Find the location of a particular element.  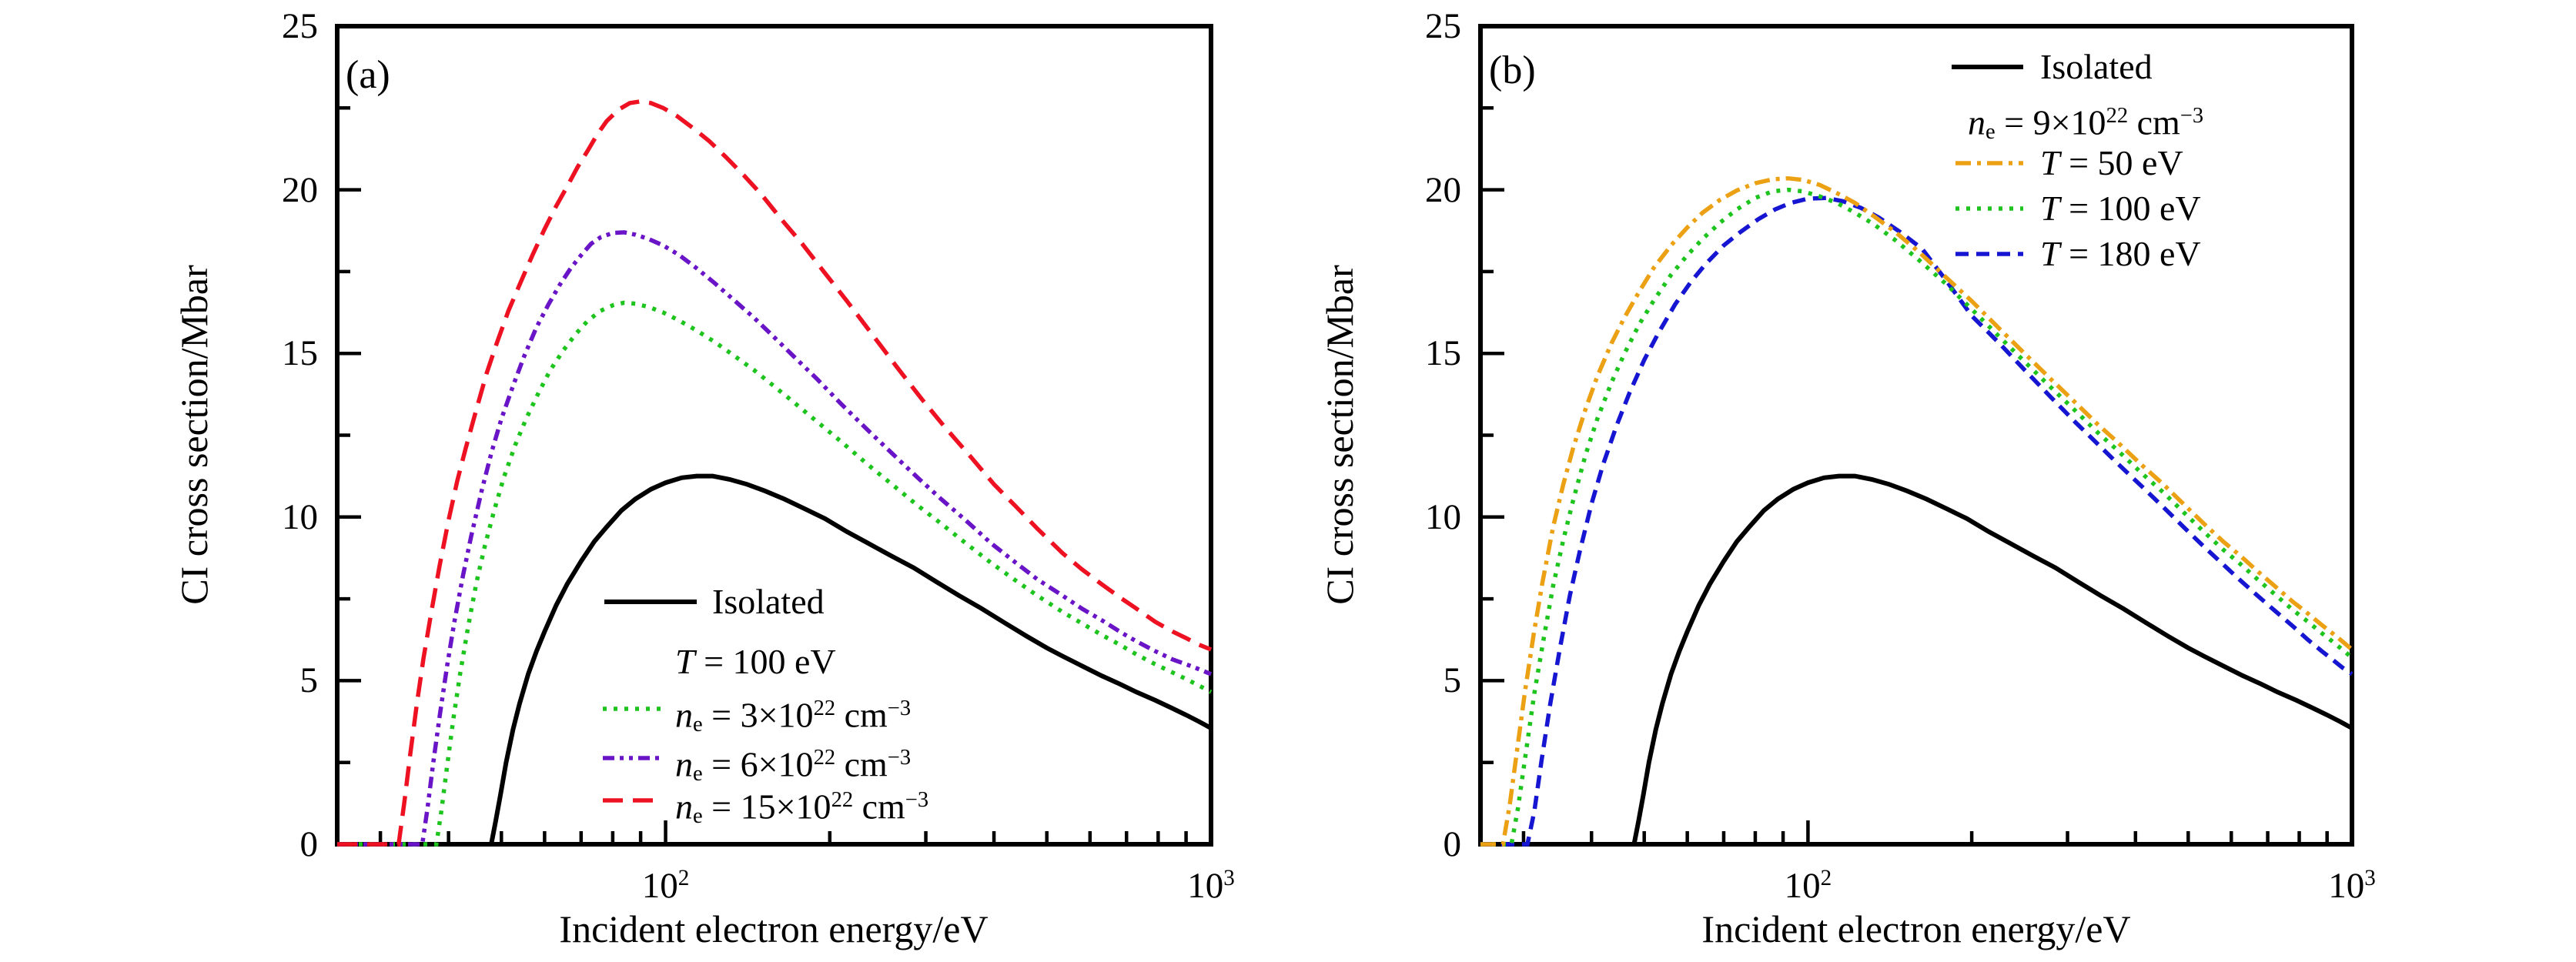

legend-row-a-3: ne = 6×1022 cm−3 is located at coordinates (793, 759).